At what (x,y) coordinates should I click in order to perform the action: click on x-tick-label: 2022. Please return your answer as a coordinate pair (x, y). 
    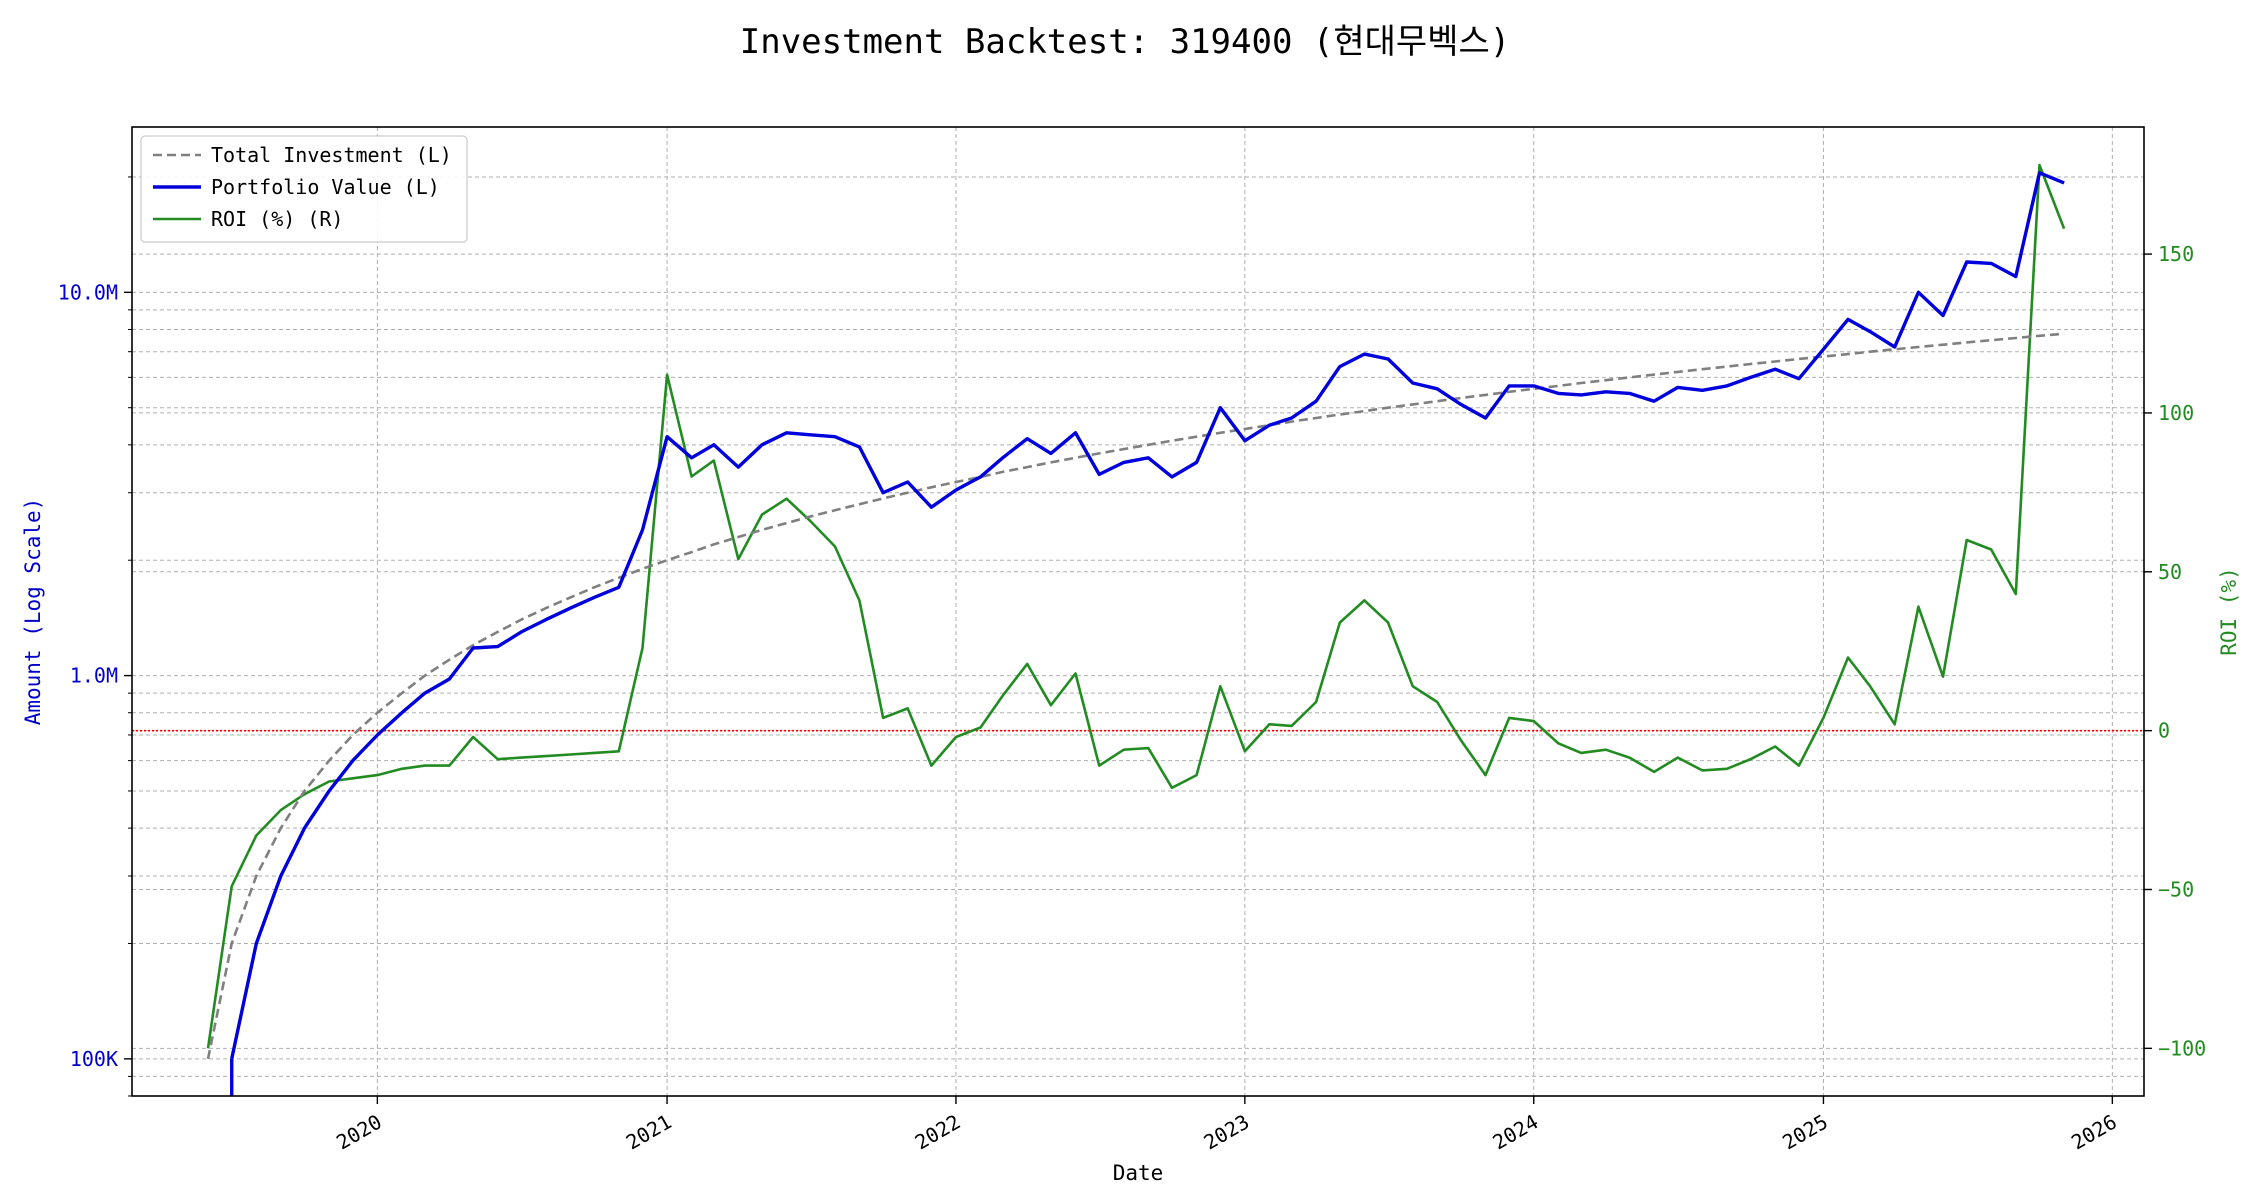
    Looking at the image, I should click on (938, 1132).